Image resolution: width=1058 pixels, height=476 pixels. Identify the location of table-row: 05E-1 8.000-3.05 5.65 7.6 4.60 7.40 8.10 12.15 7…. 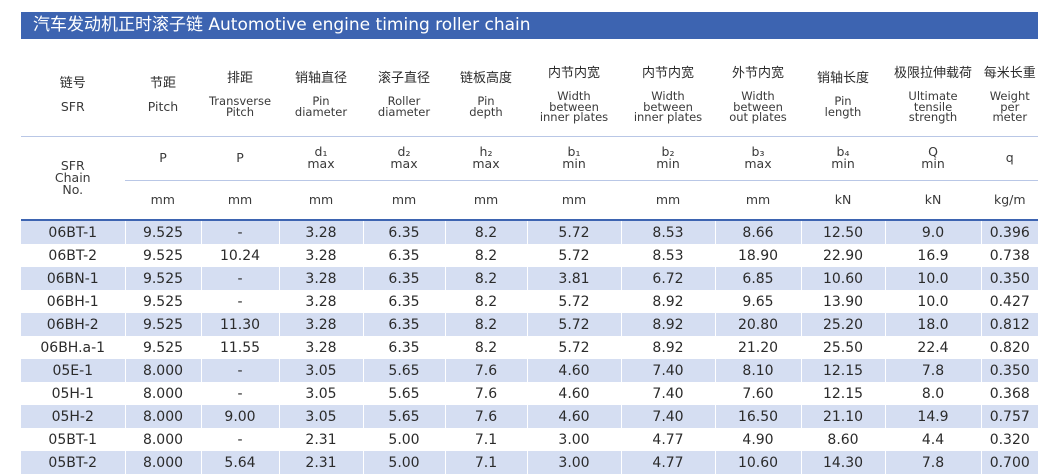
(529, 370).